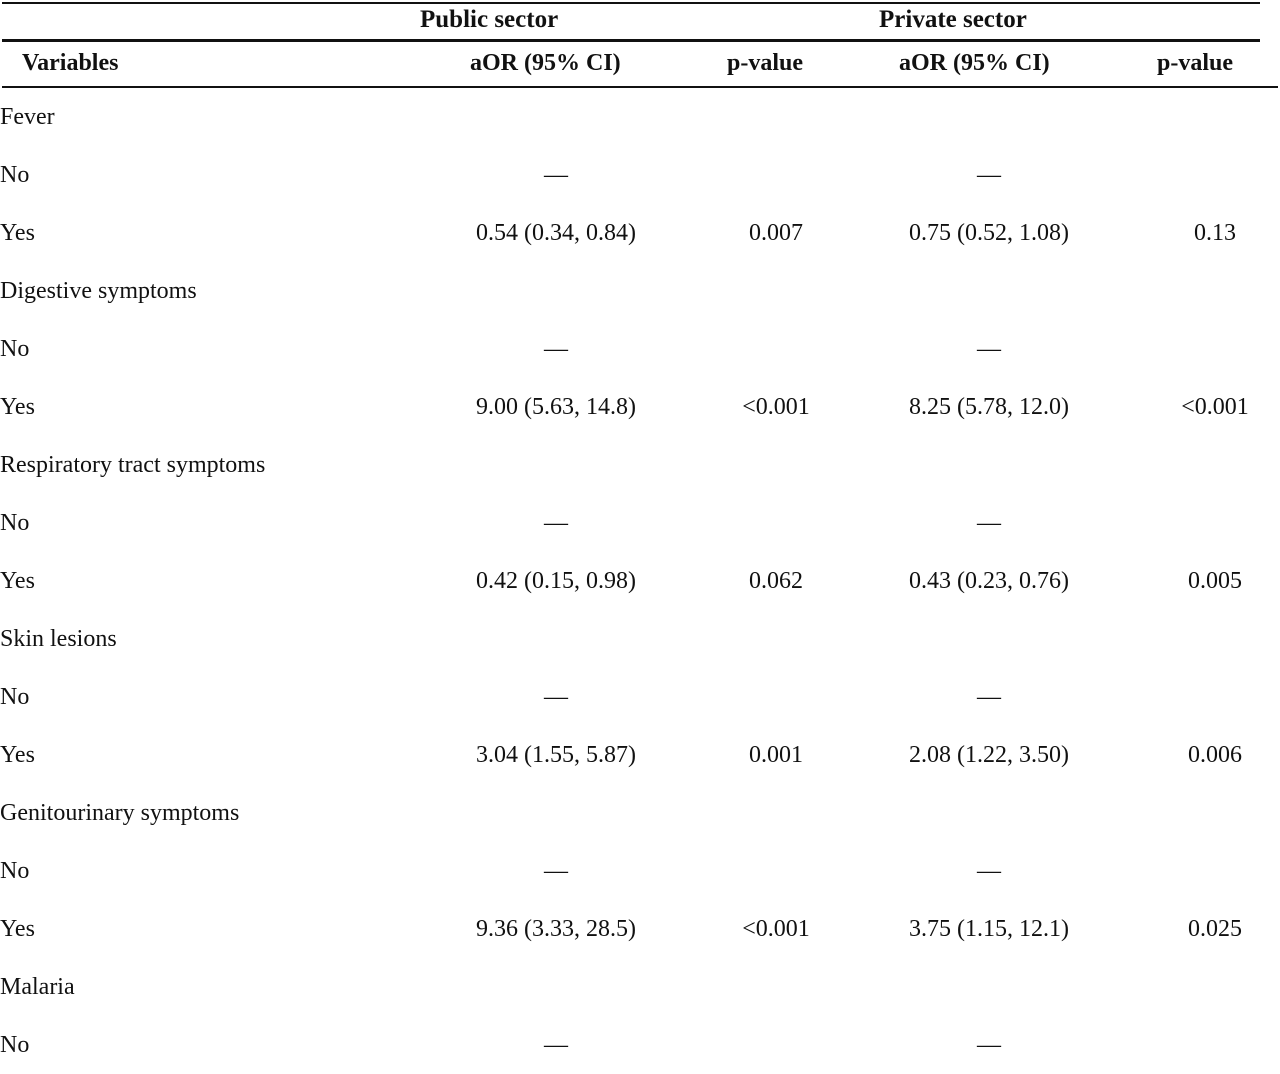 The height and width of the screenshot is (1074, 1280). I want to click on table-row-variable: Fever, so click(640, 117).